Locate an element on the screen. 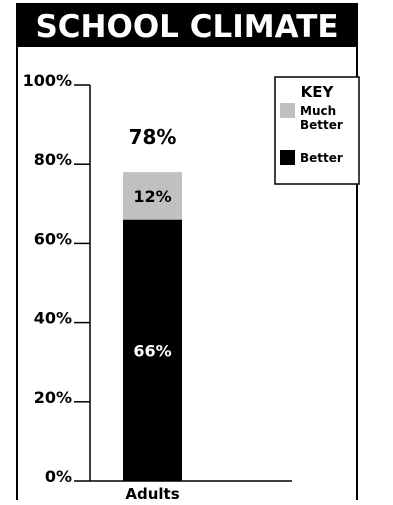 This screenshot has width=393, height=505. bars: 66% 12% 78% is located at coordinates (152, 303).